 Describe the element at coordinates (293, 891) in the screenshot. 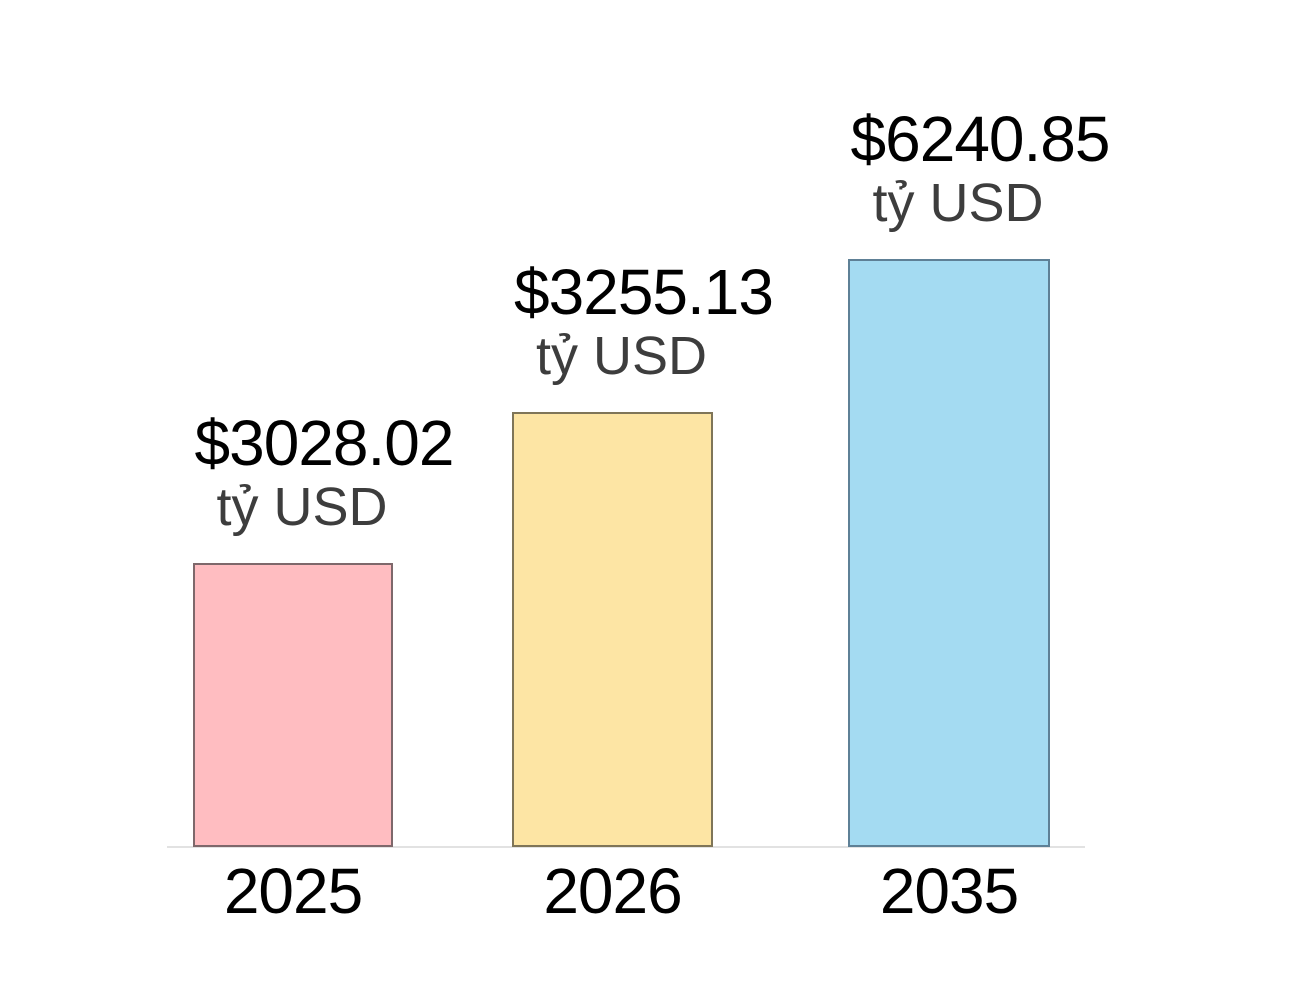

I see `x-tick-label-2025: 2025` at that location.